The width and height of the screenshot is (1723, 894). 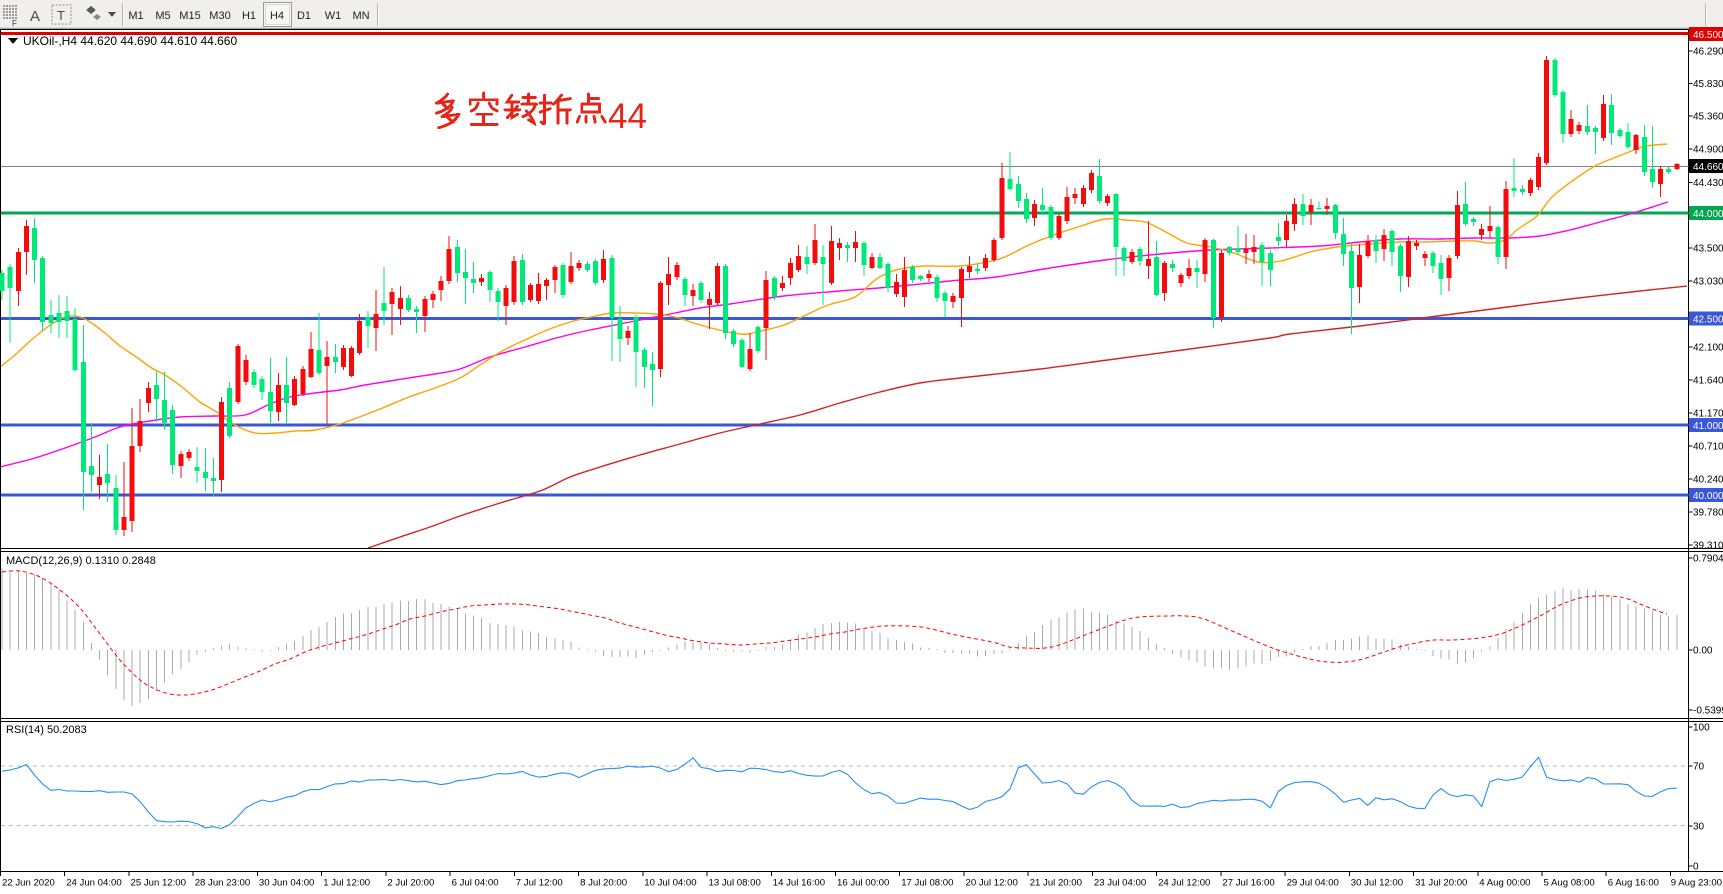 I want to click on svg-text: 20 Jul 12:00, so click(x=992, y=883).